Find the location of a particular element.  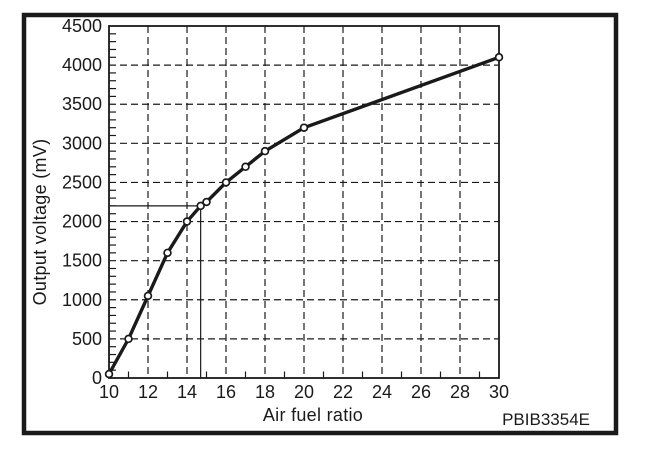

y-tick-label: 4500 is located at coordinates (82, 26).